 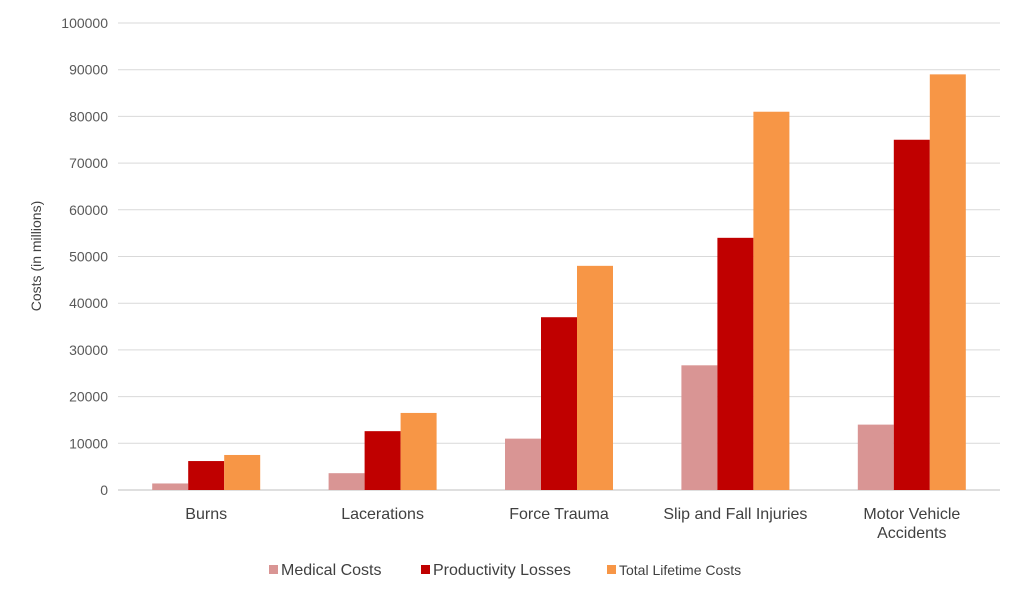 I want to click on y-tick-label: 10000, so click(x=88, y=443).